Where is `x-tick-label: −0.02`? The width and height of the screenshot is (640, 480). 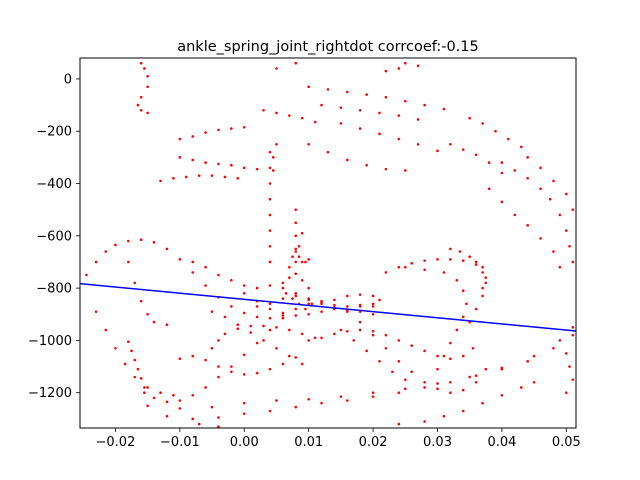 x-tick-label: −0.02 is located at coordinates (116, 442).